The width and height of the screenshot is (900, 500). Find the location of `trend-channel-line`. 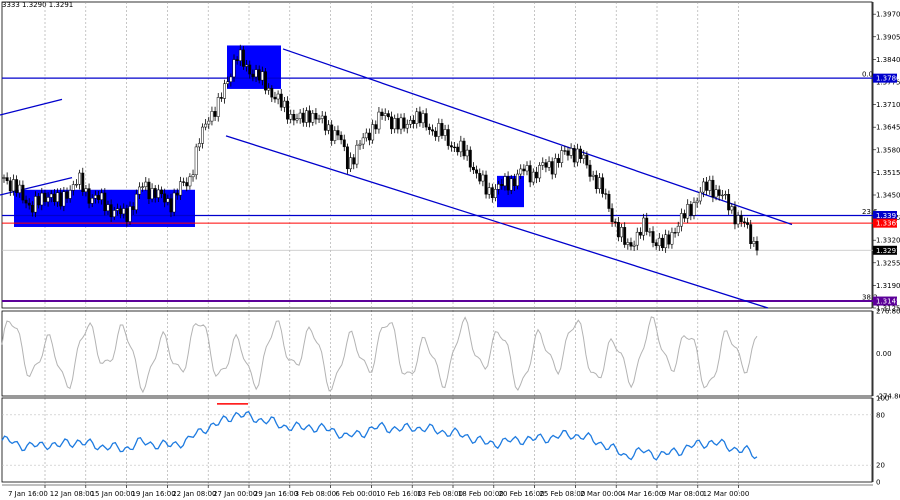

trend-channel-line is located at coordinates (36, 186).